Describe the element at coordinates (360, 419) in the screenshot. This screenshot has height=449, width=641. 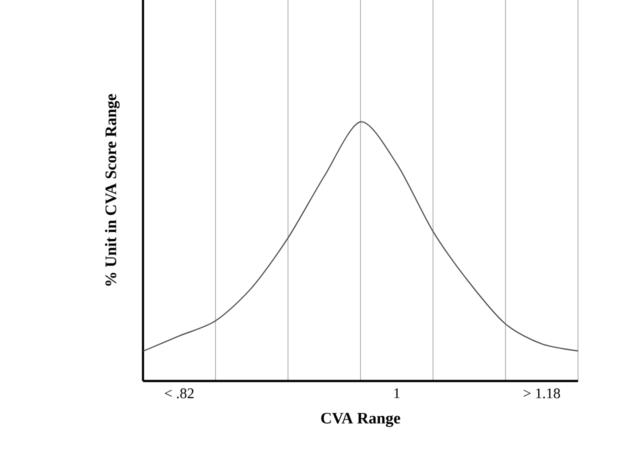
I see `x-axis-title: CVA Range` at that location.